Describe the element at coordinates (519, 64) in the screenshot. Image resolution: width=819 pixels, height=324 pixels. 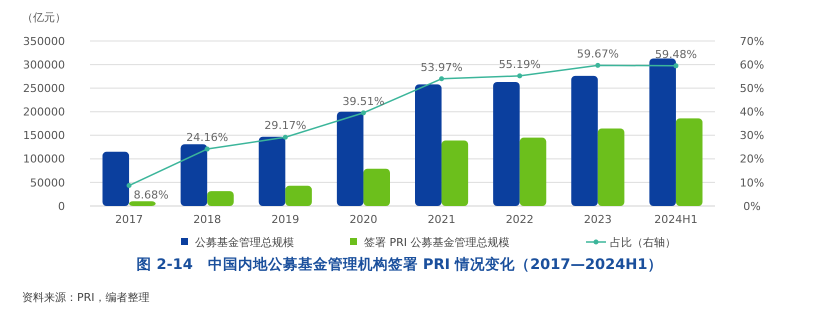
I see `data-label: 55.19%` at that location.